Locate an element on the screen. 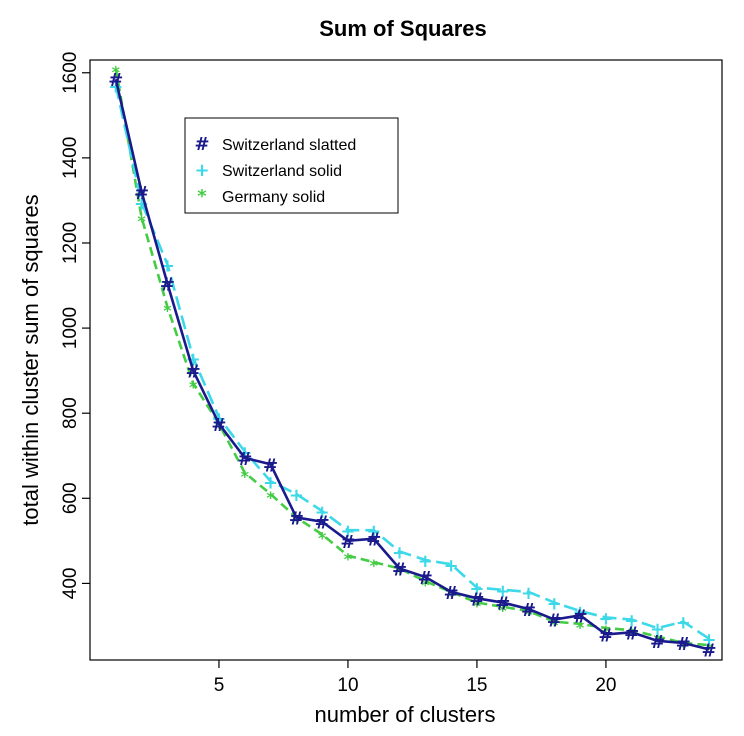 The image size is (744, 736). x-tick-label: 10 is located at coordinates (347, 685).